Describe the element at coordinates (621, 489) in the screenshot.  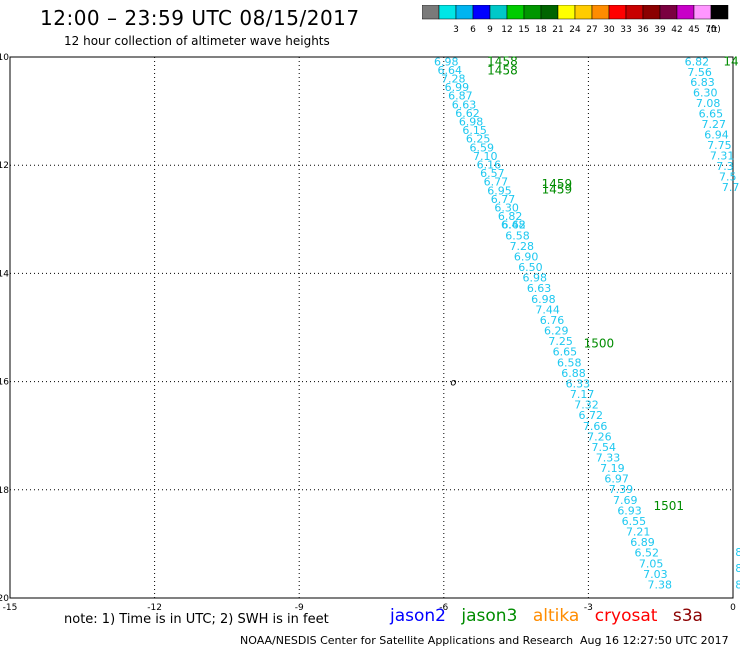
I see `wave-height-label: 7.39` at that location.